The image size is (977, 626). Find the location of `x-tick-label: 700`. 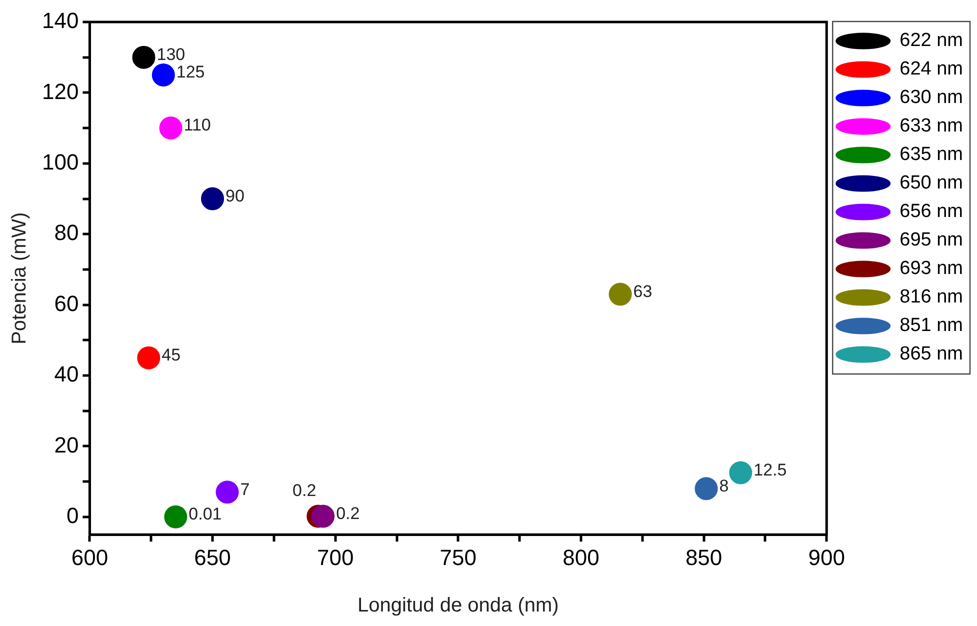

x-tick-label: 700 is located at coordinates (335, 557).